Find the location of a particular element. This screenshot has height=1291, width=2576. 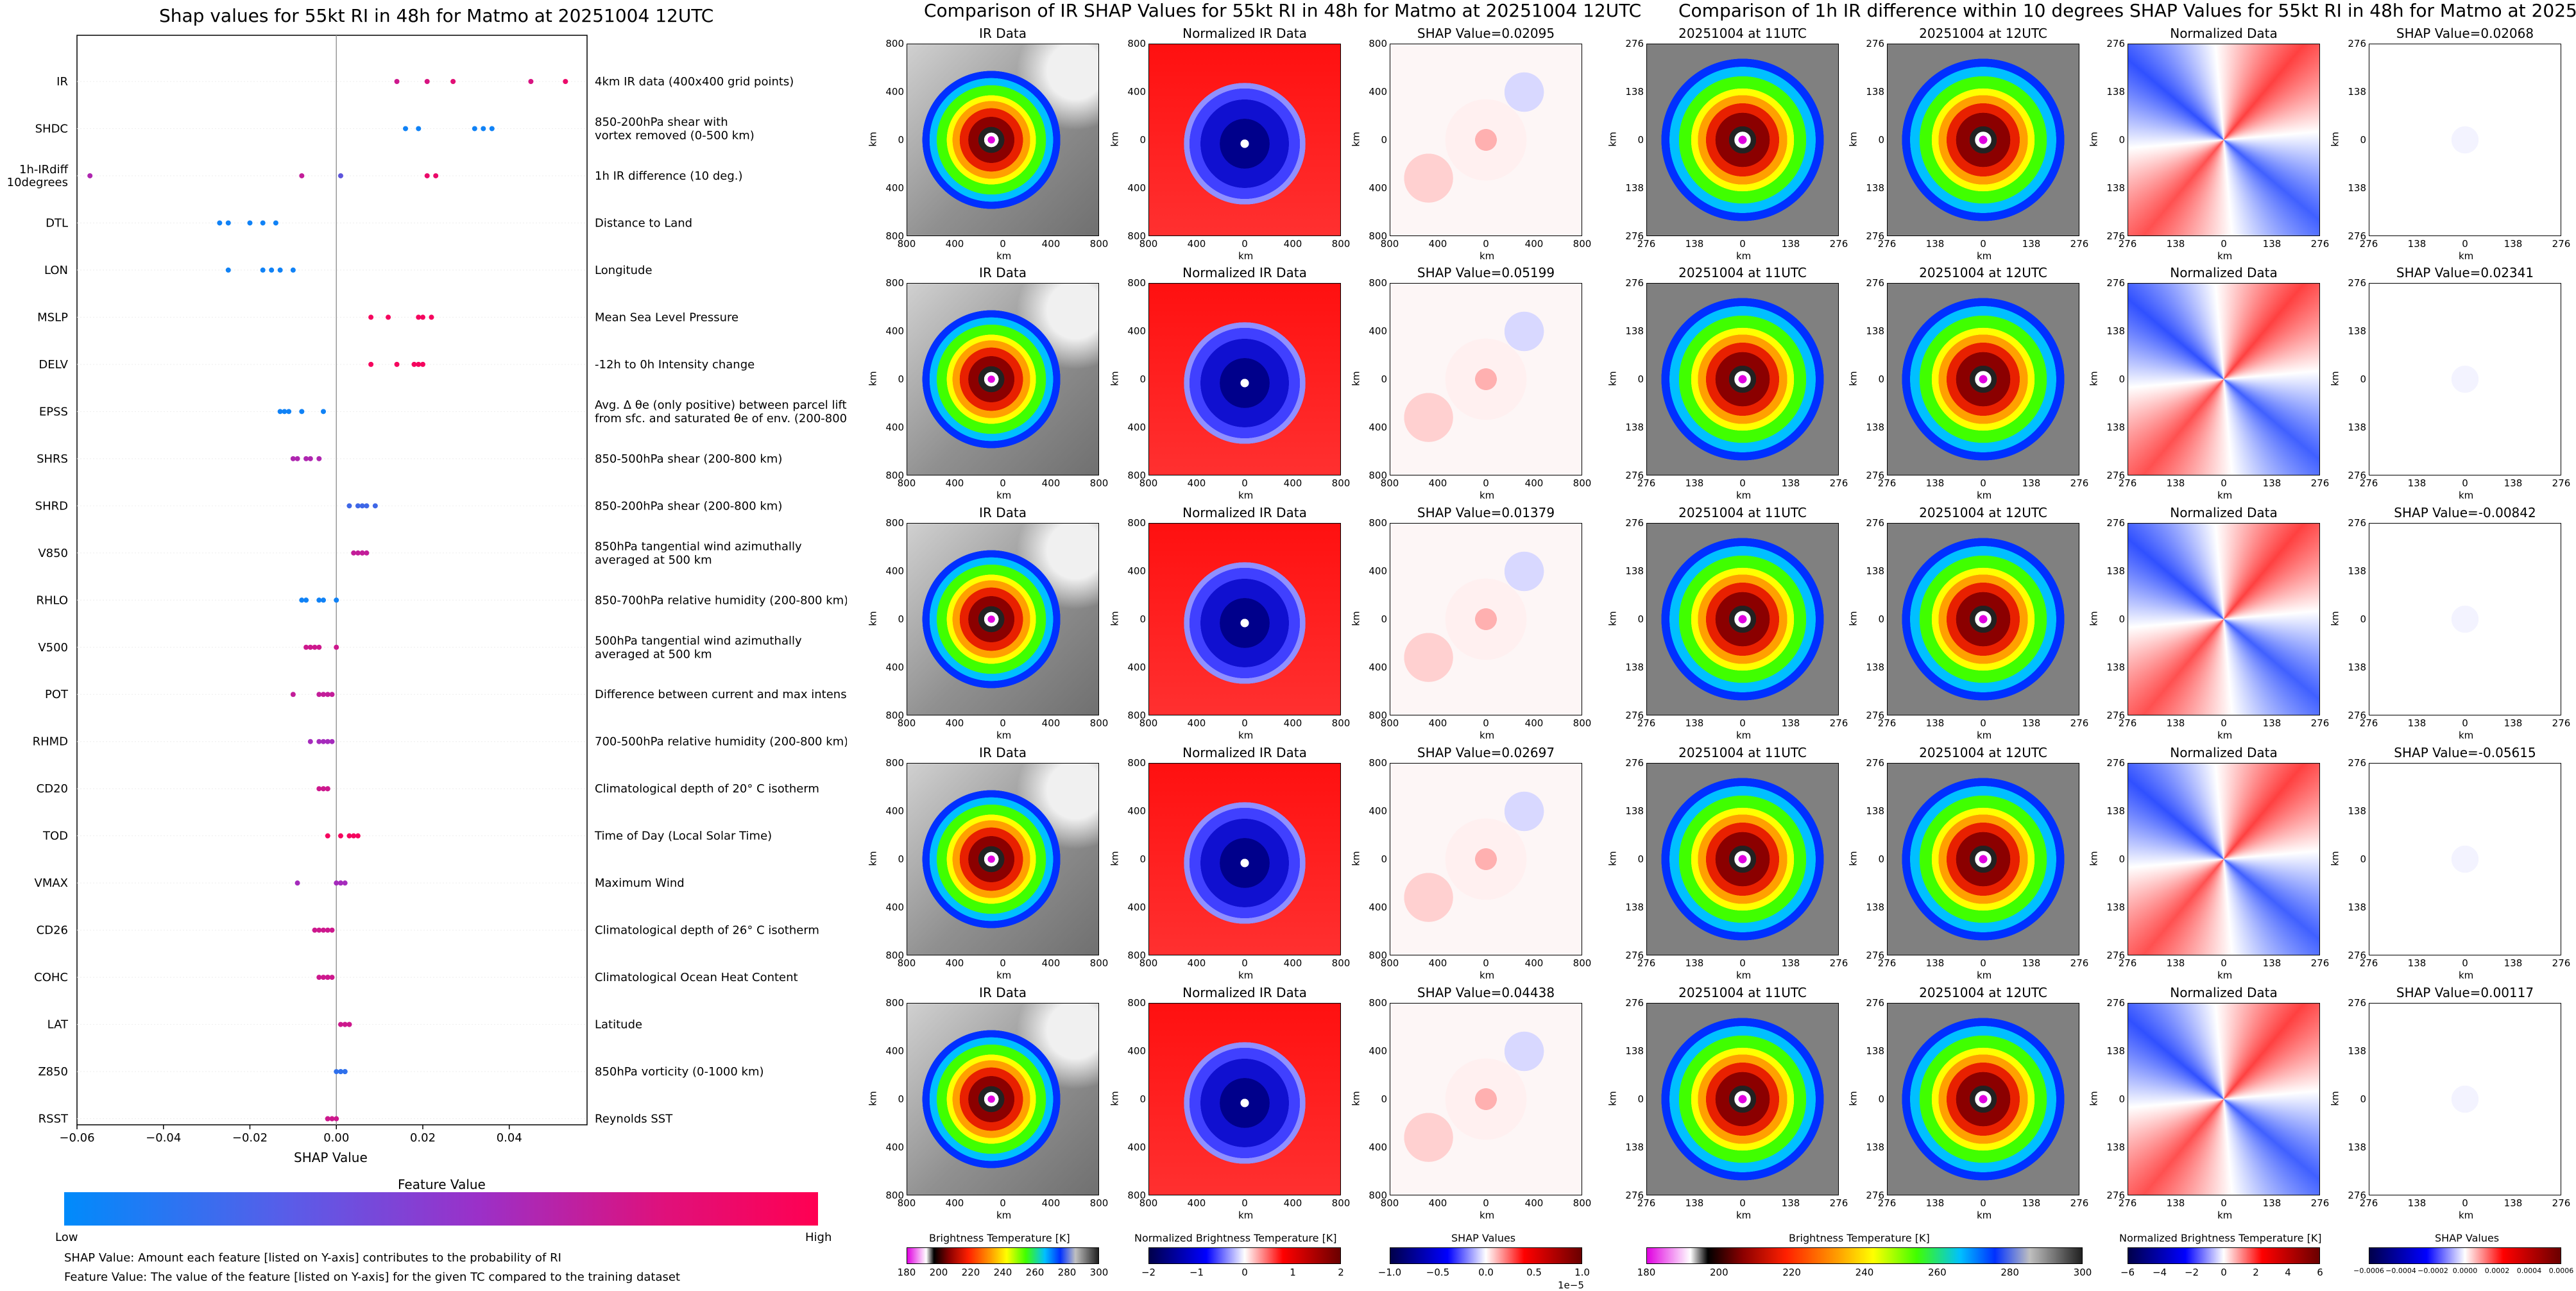

colorbar-tick-label: −0.0006 is located at coordinates (2368, 1271).